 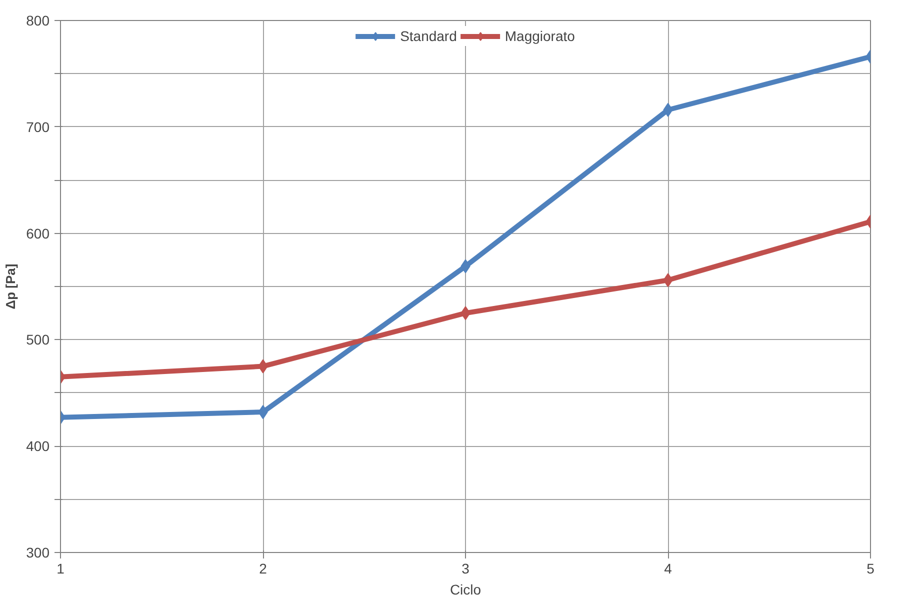 What do you see at coordinates (10, 287) in the screenshot?
I see `y-axis-title: Δp [Pa]` at bounding box center [10, 287].